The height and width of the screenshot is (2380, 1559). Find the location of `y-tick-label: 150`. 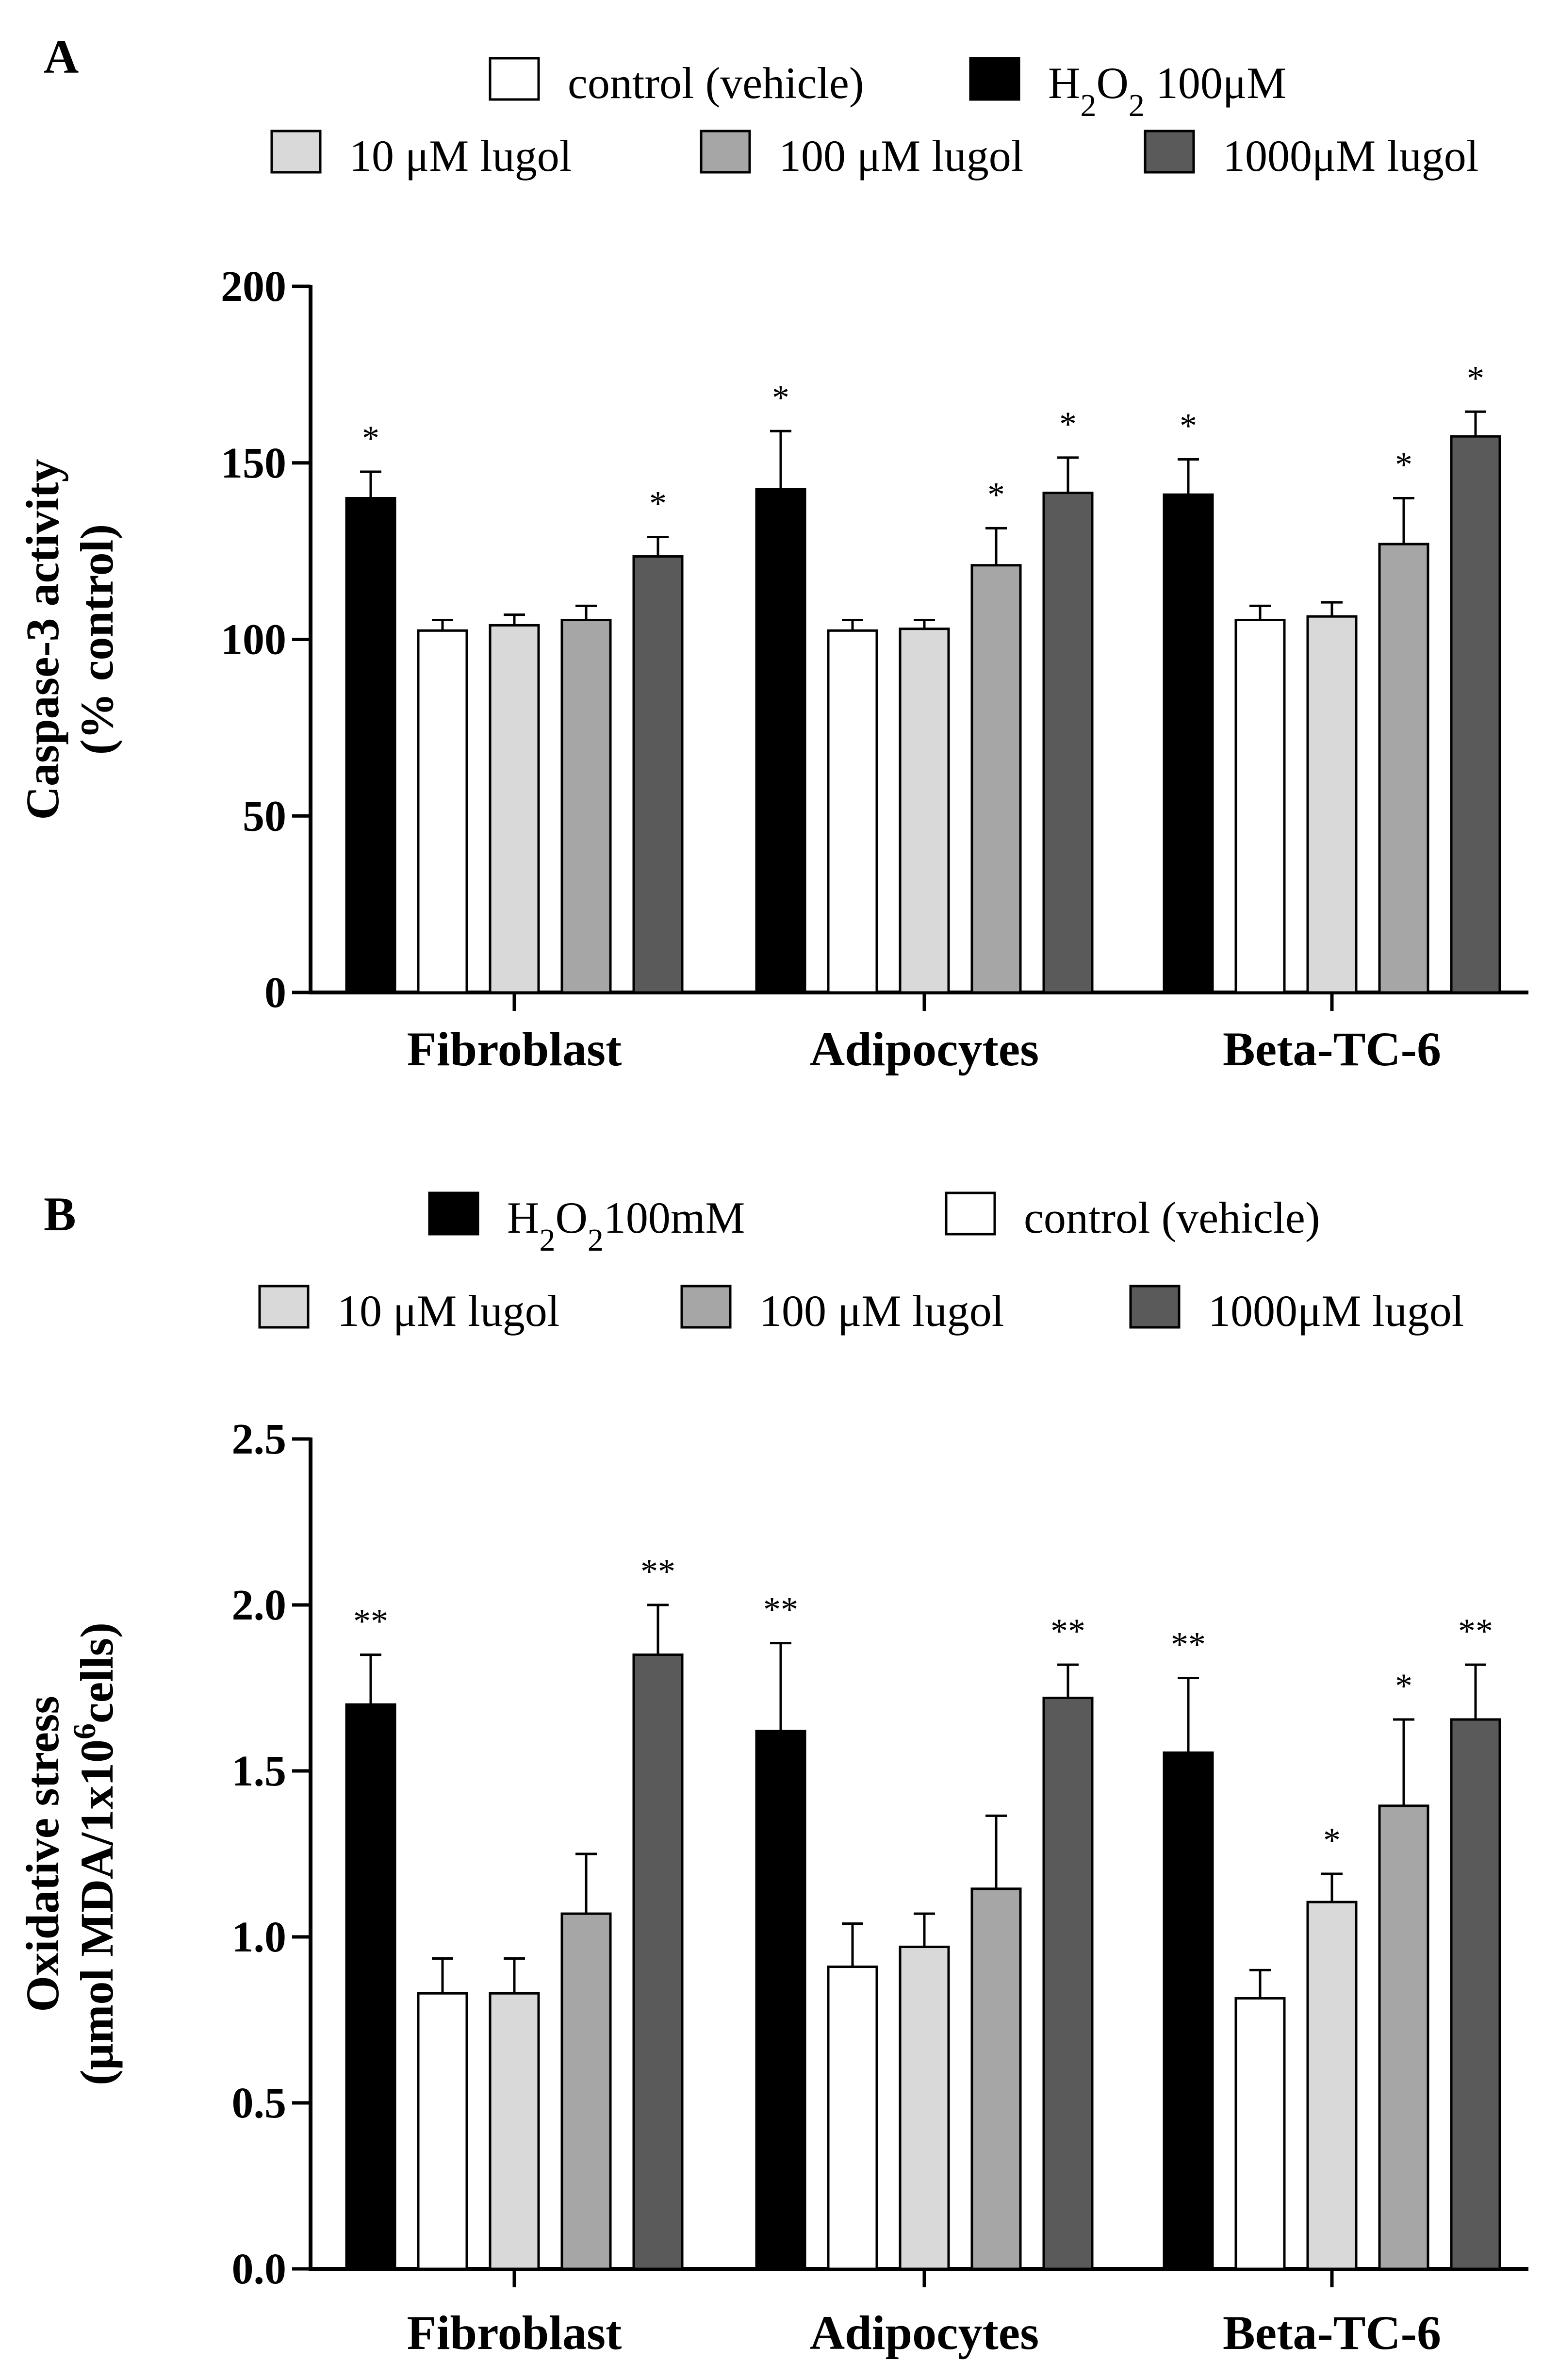

y-tick-label: 150 is located at coordinates (254, 463).